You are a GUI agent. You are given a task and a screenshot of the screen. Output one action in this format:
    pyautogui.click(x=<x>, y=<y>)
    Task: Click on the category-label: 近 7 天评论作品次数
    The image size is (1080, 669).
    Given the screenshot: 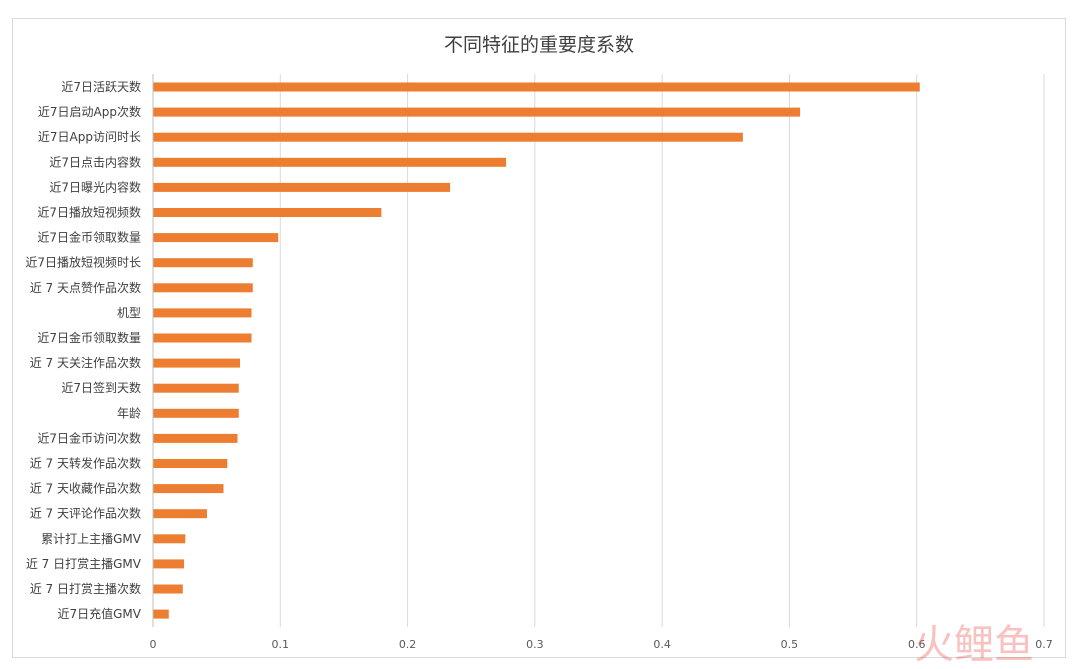 What is the action you would take?
    pyautogui.click(x=85, y=513)
    